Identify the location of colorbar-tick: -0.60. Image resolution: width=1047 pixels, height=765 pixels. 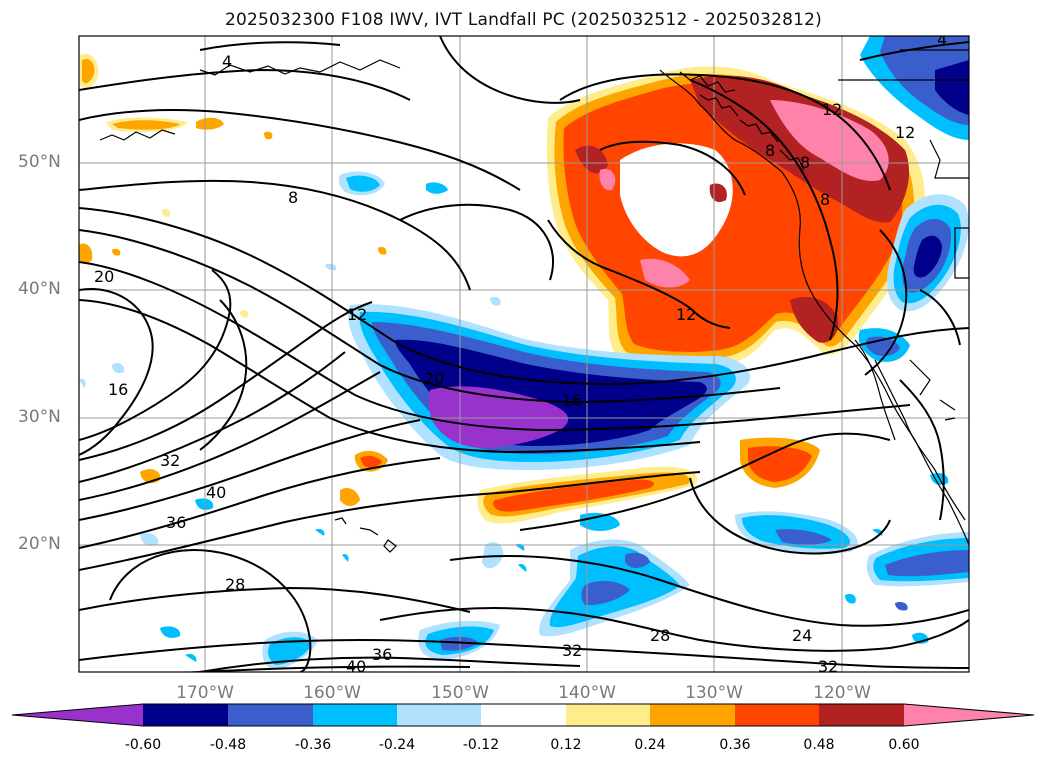
(143, 745).